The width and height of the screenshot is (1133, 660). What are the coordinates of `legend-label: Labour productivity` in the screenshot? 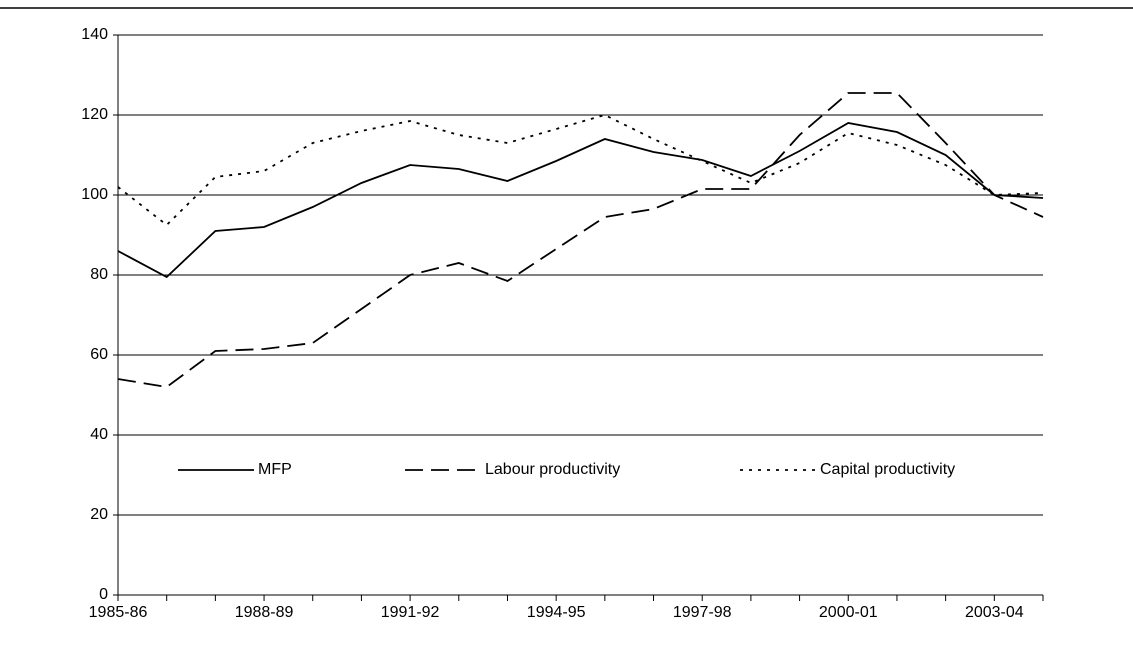 It's located at (552, 469).